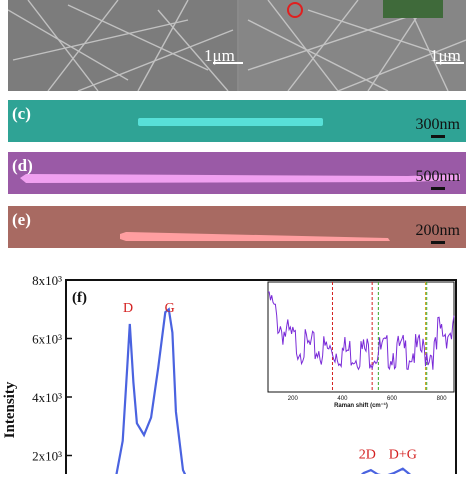 This screenshot has height=479, width=474. What do you see at coordinates (237, 227) in the screenshot?
I see `panel-e: (e) 200nm` at bounding box center [237, 227].